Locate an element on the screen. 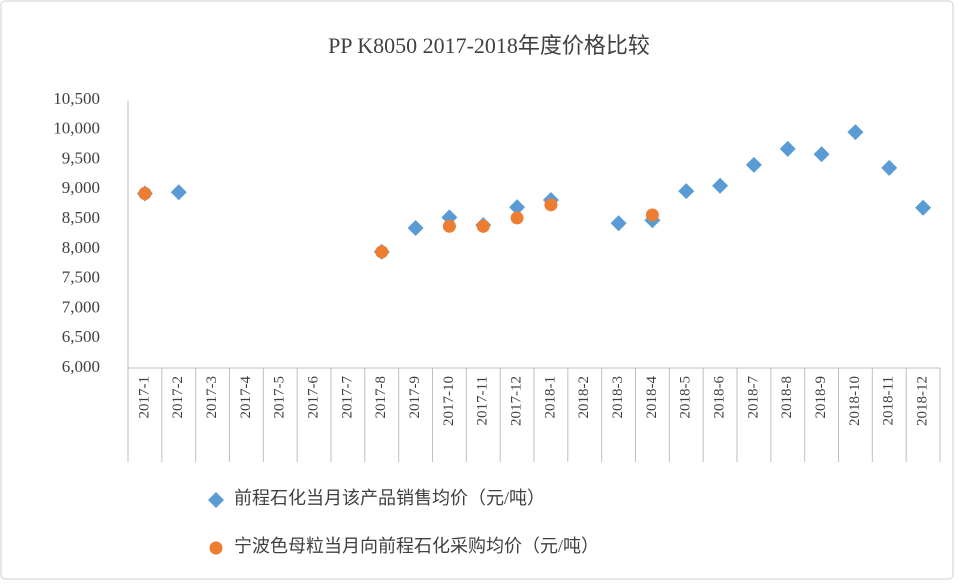 The width and height of the screenshot is (958, 588). y-tick-label: 10,500 is located at coordinates (76, 98).